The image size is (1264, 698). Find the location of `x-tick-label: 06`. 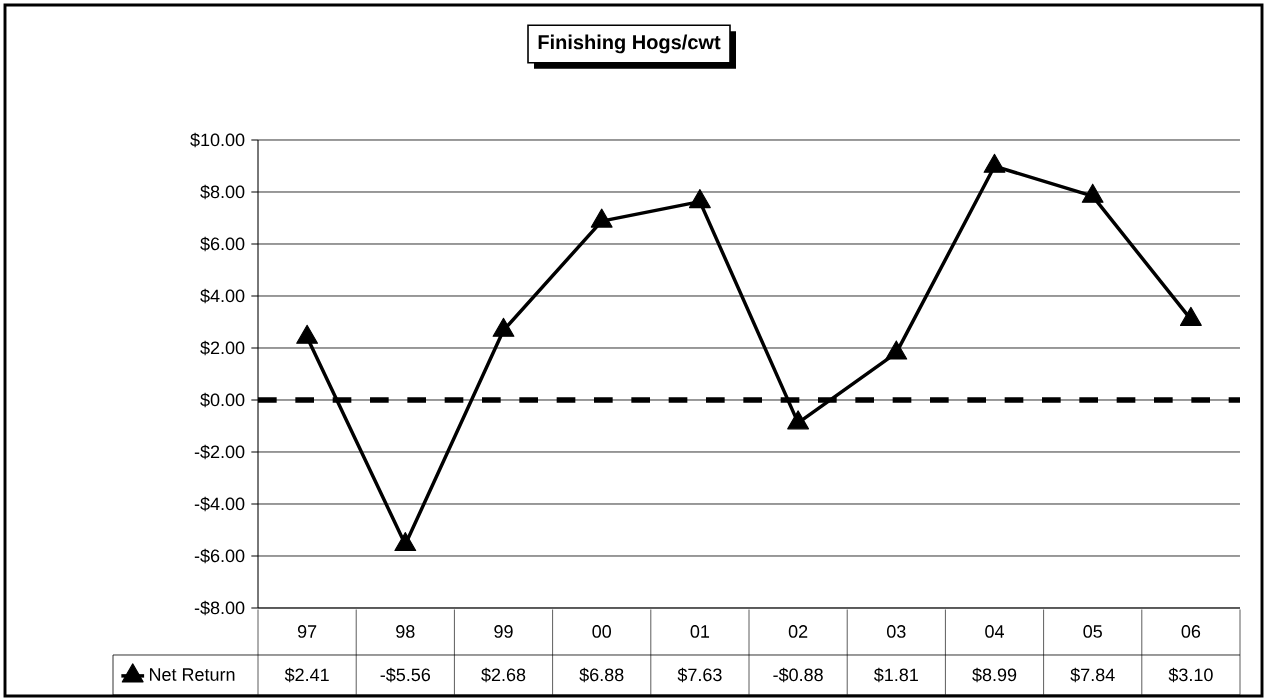

x-tick-label: 06 is located at coordinates (1191, 631).